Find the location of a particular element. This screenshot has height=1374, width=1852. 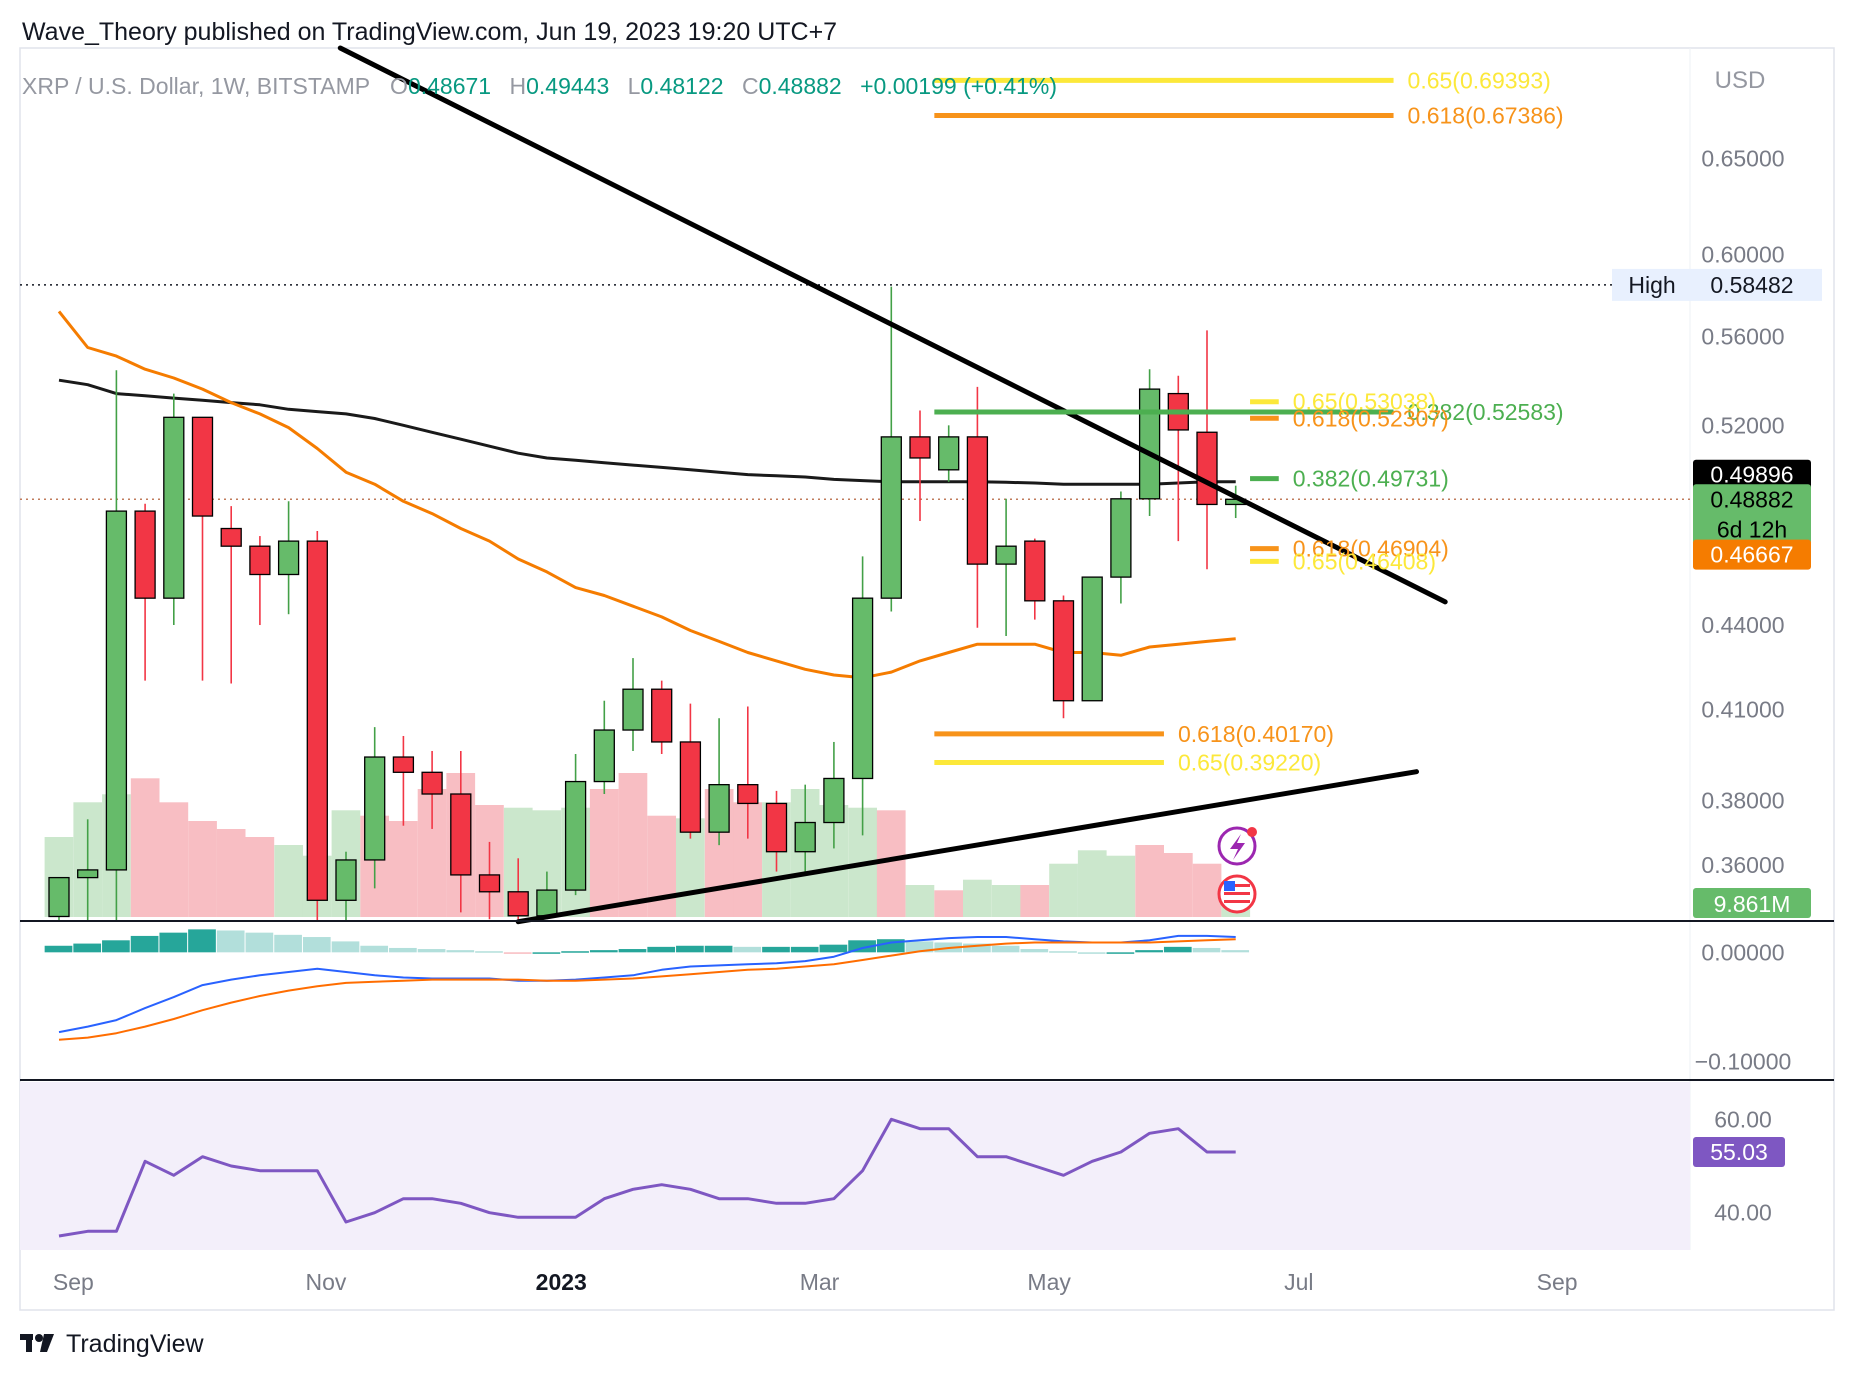

fib-level-label: 0.382(0.49731) is located at coordinates (1371, 479).